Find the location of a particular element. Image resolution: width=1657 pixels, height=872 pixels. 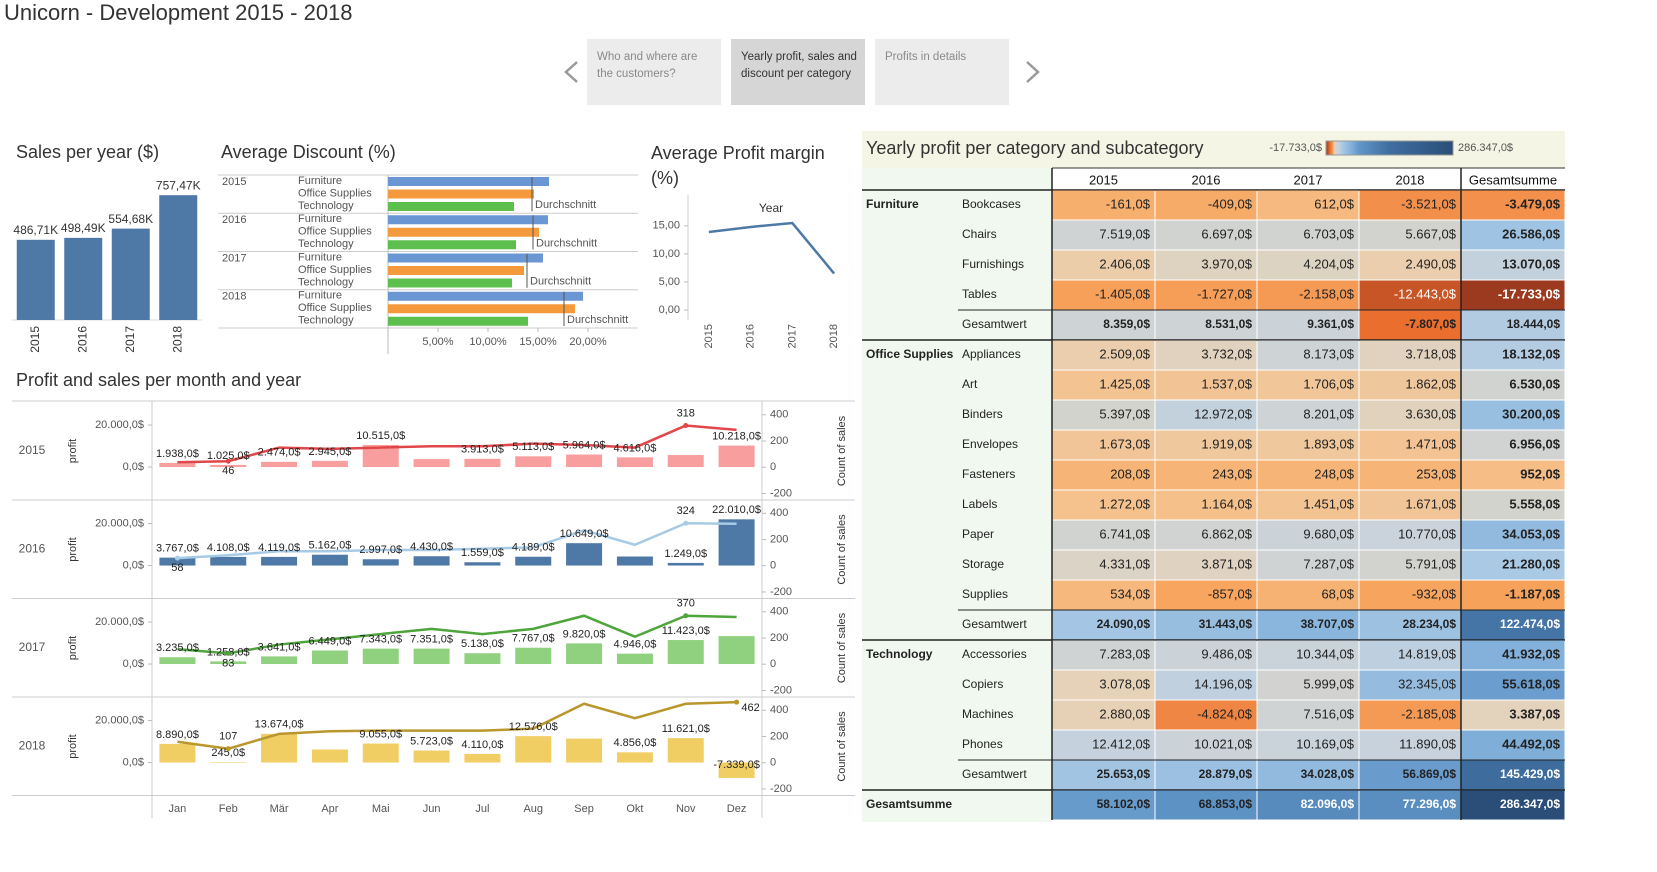

cell-value: 253,0$ is located at coordinates (1436, 473).